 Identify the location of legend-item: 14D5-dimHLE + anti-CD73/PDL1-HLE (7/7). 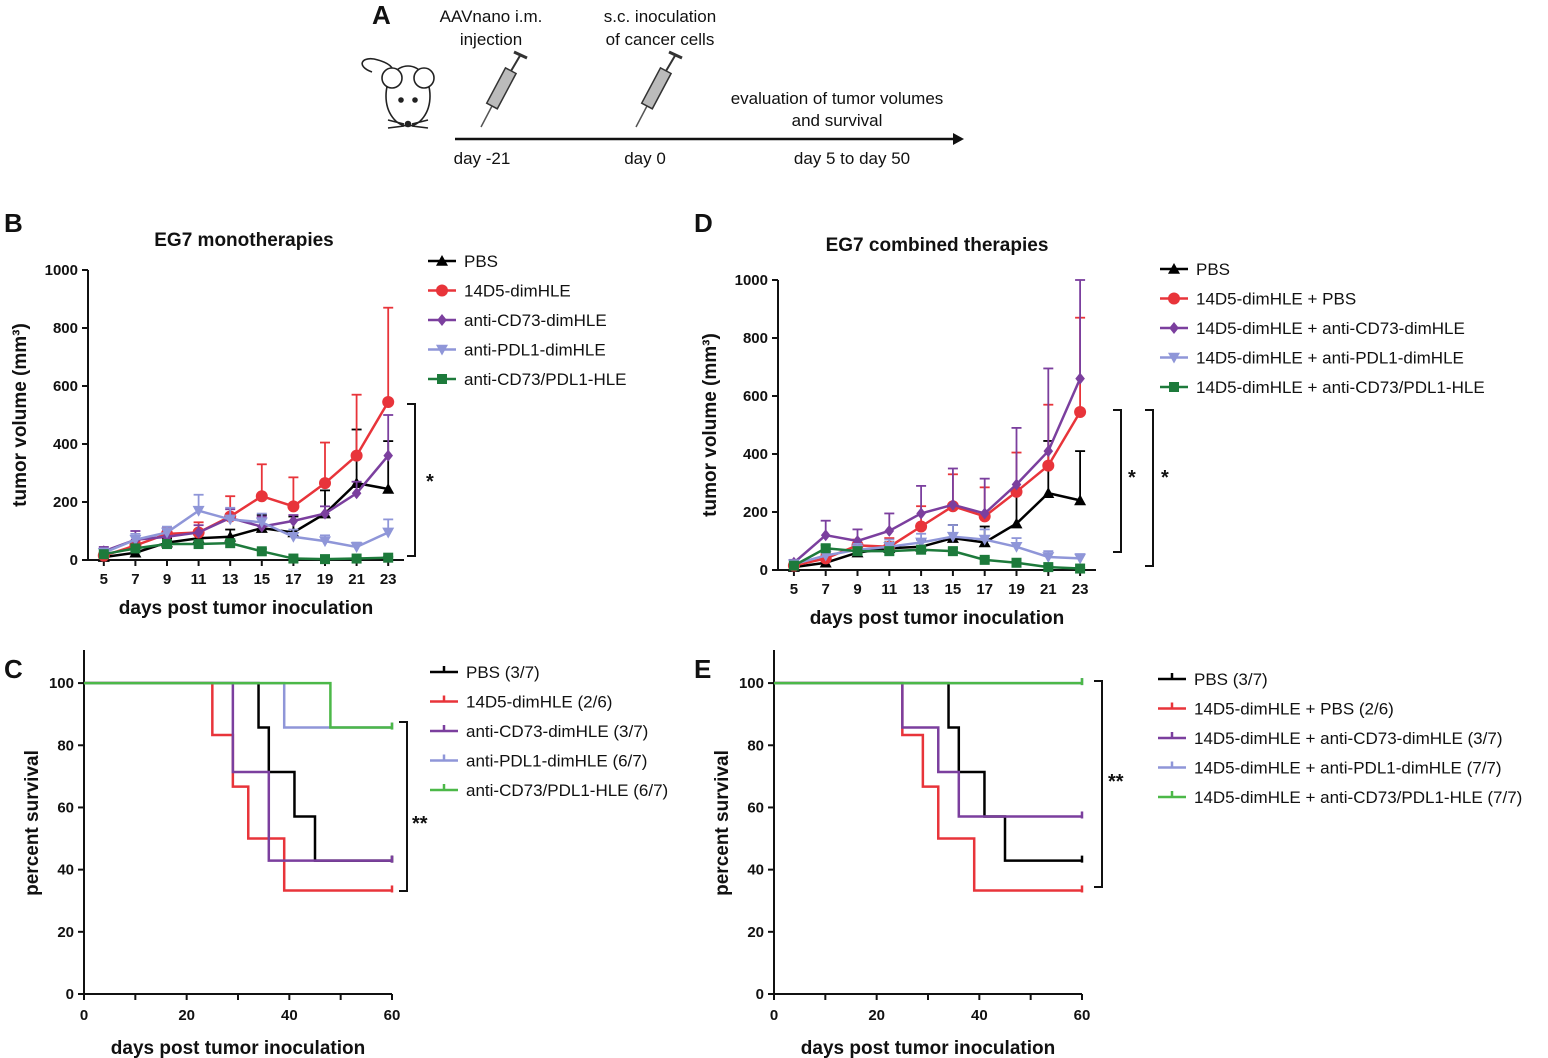
(1340, 797).